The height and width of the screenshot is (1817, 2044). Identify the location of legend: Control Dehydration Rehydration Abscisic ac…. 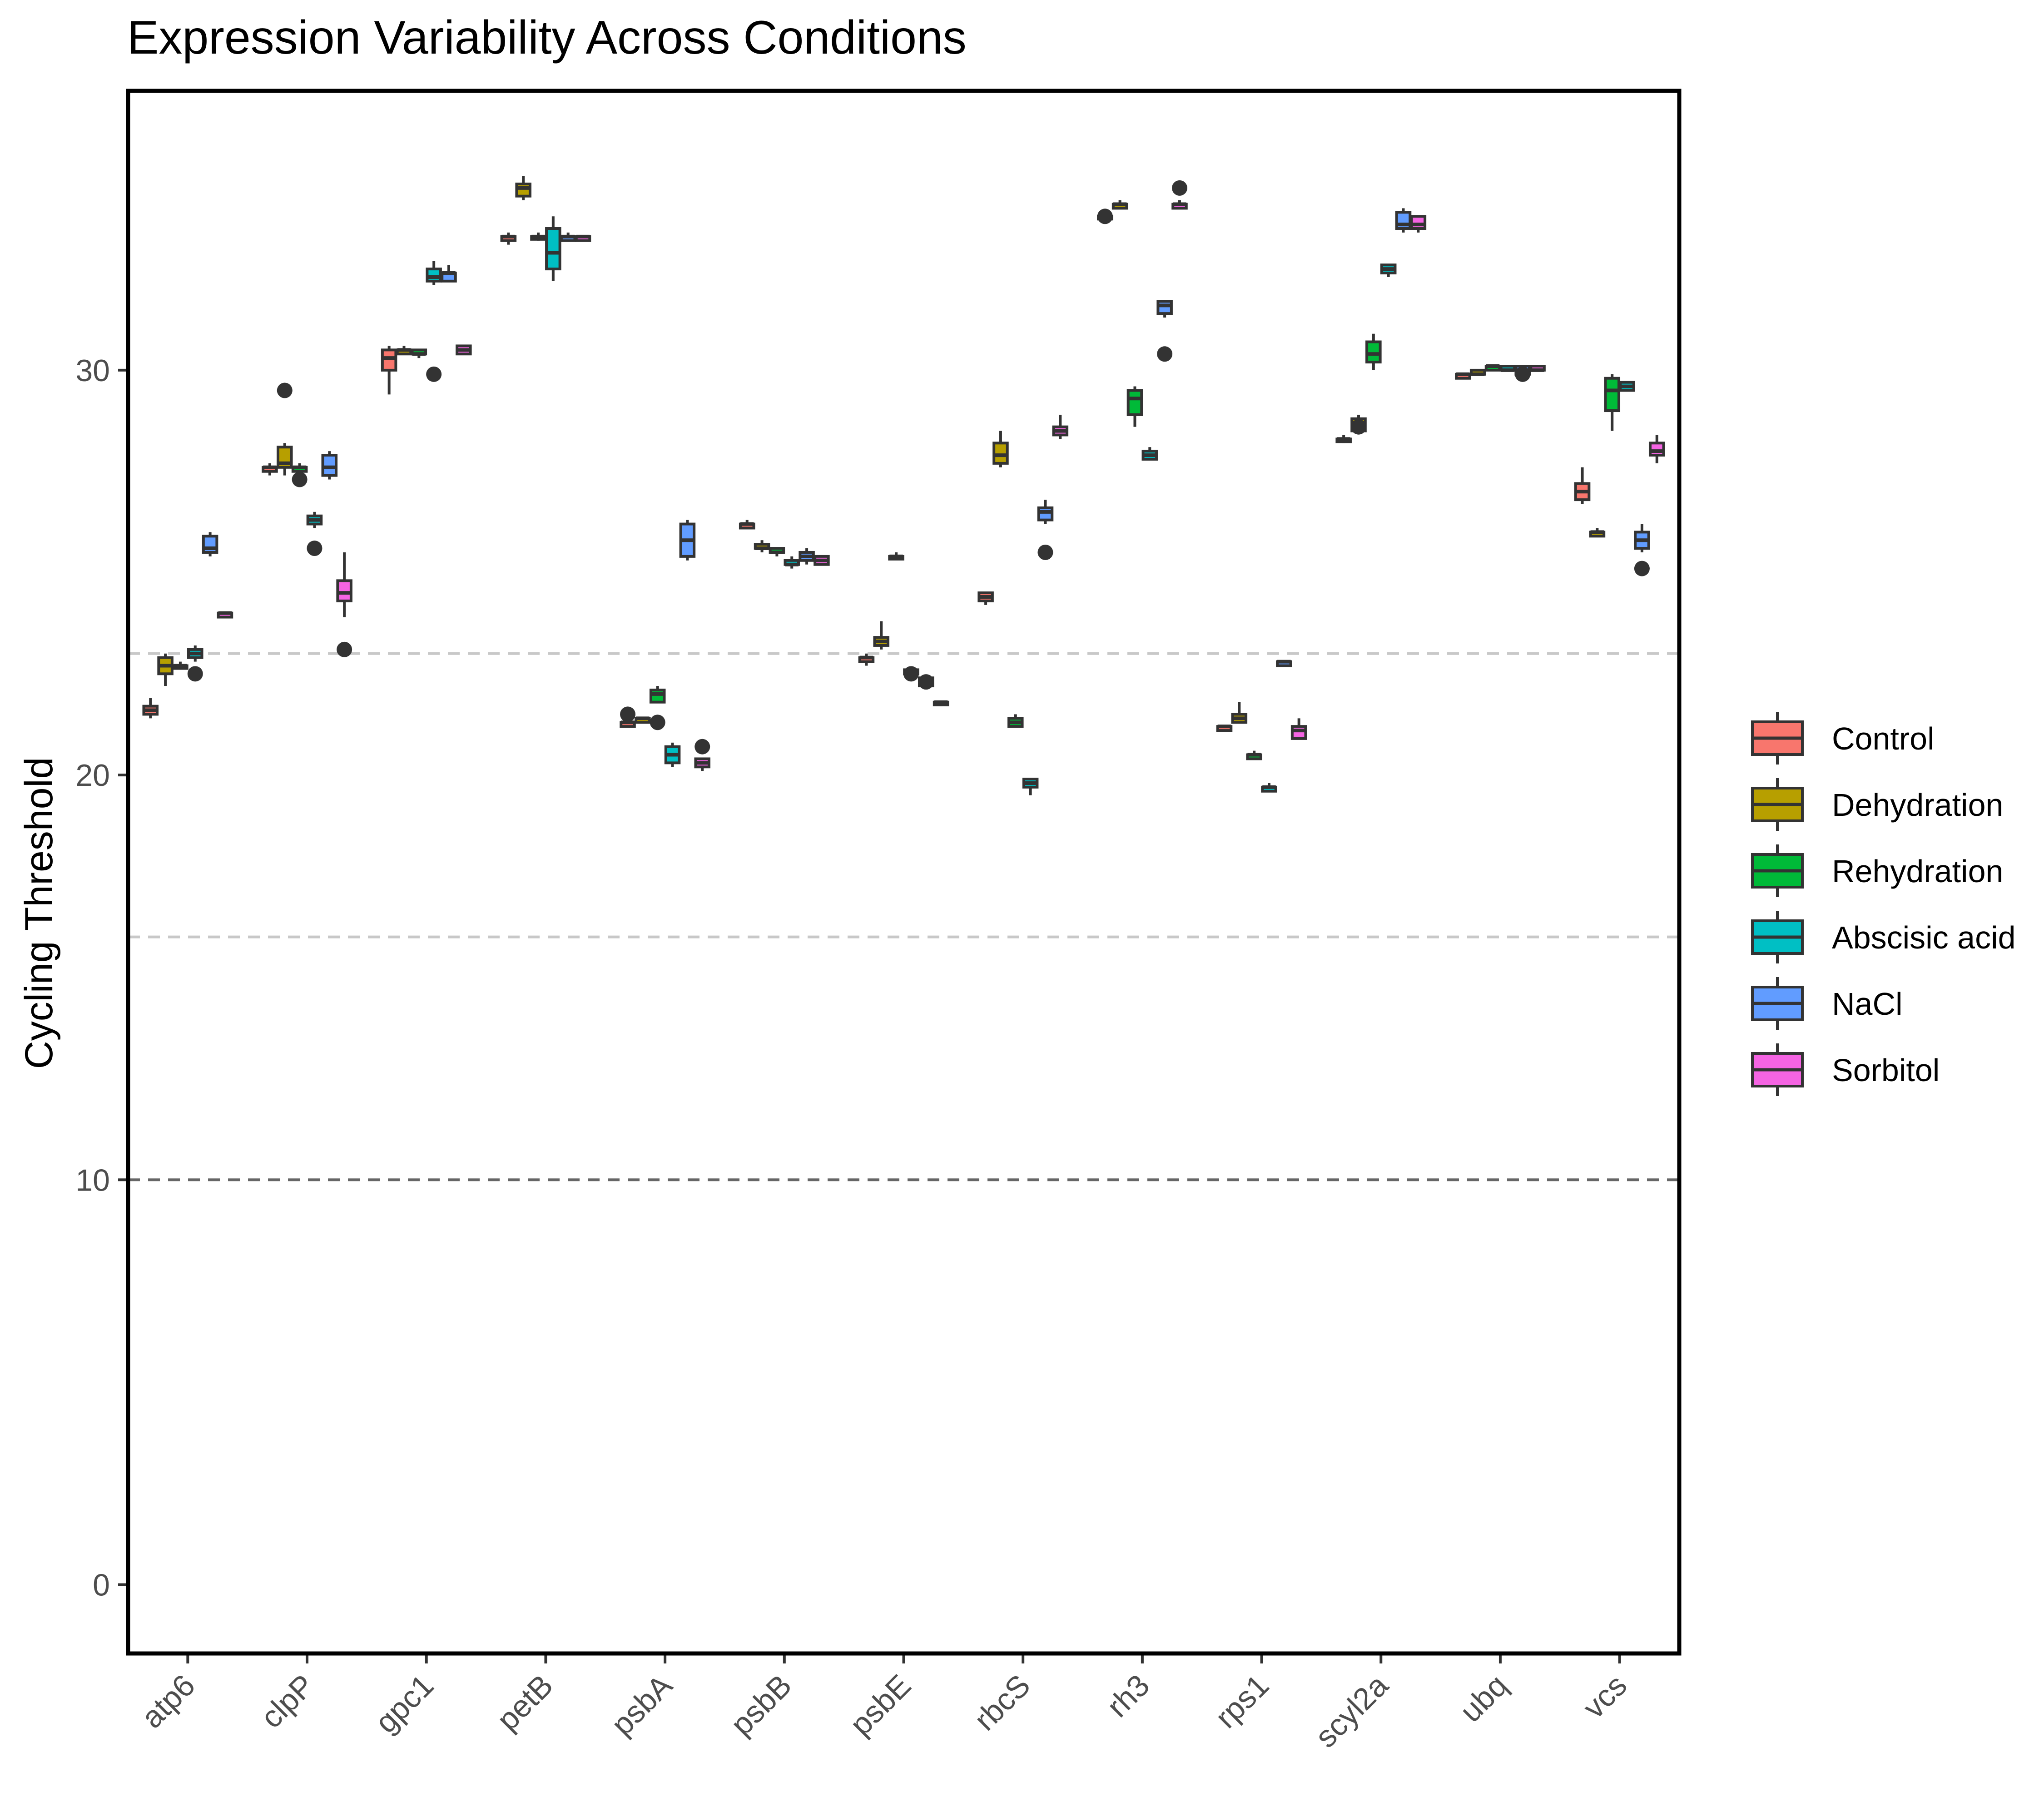
(1883, 904).